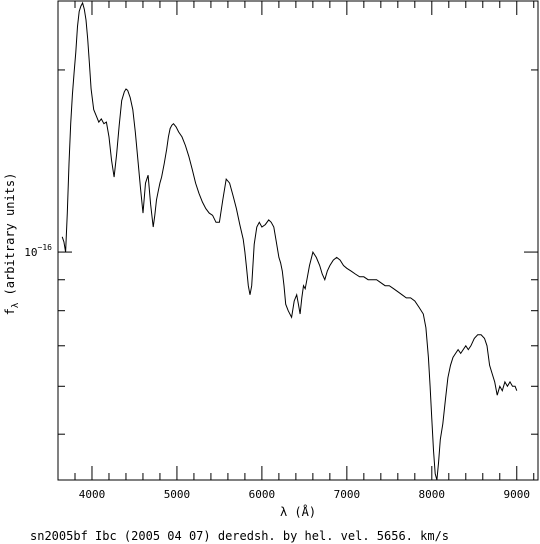 The width and height of the screenshot is (540, 544). I want to click on x-tick-label: 9000, so click(517, 494).